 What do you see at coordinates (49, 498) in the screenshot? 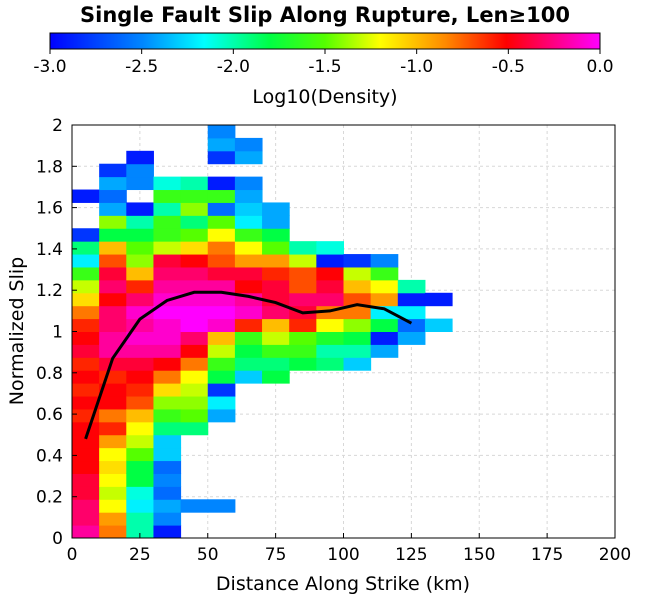
I see `y-tick-label: 0.2` at bounding box center [49, 498].